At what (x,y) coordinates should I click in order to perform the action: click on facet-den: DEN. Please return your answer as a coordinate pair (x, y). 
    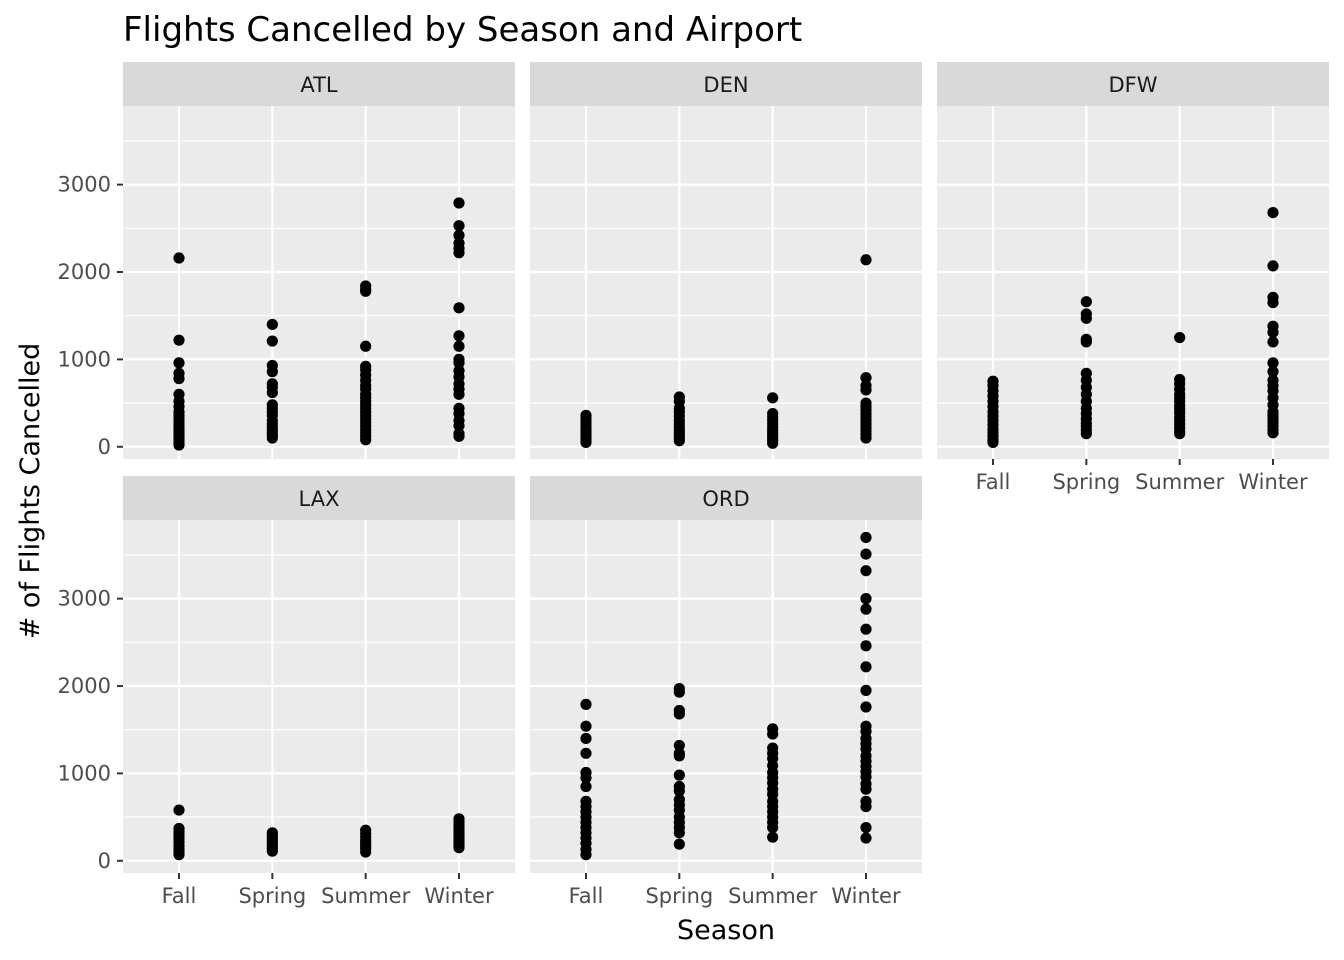
    Looking at the image, I should click on (726, 260).